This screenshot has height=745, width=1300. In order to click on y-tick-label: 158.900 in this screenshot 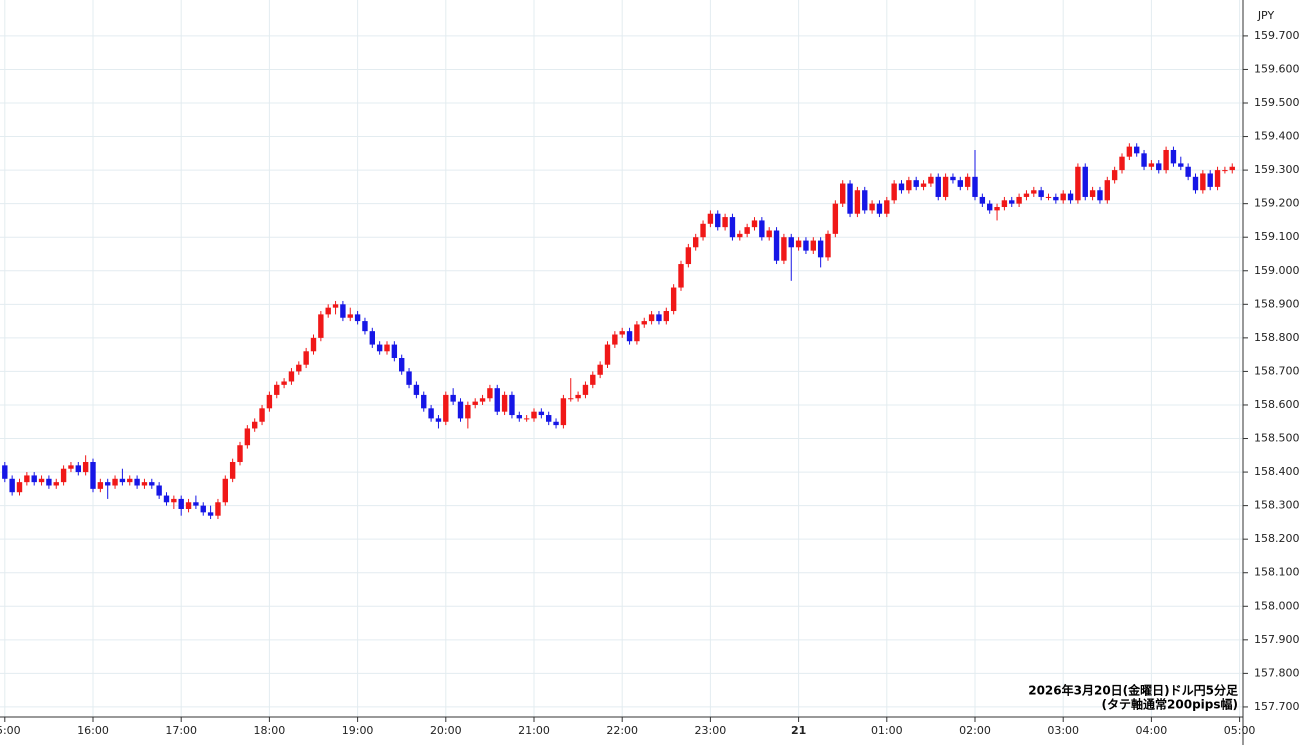, I will do `click(1277, 303)`.